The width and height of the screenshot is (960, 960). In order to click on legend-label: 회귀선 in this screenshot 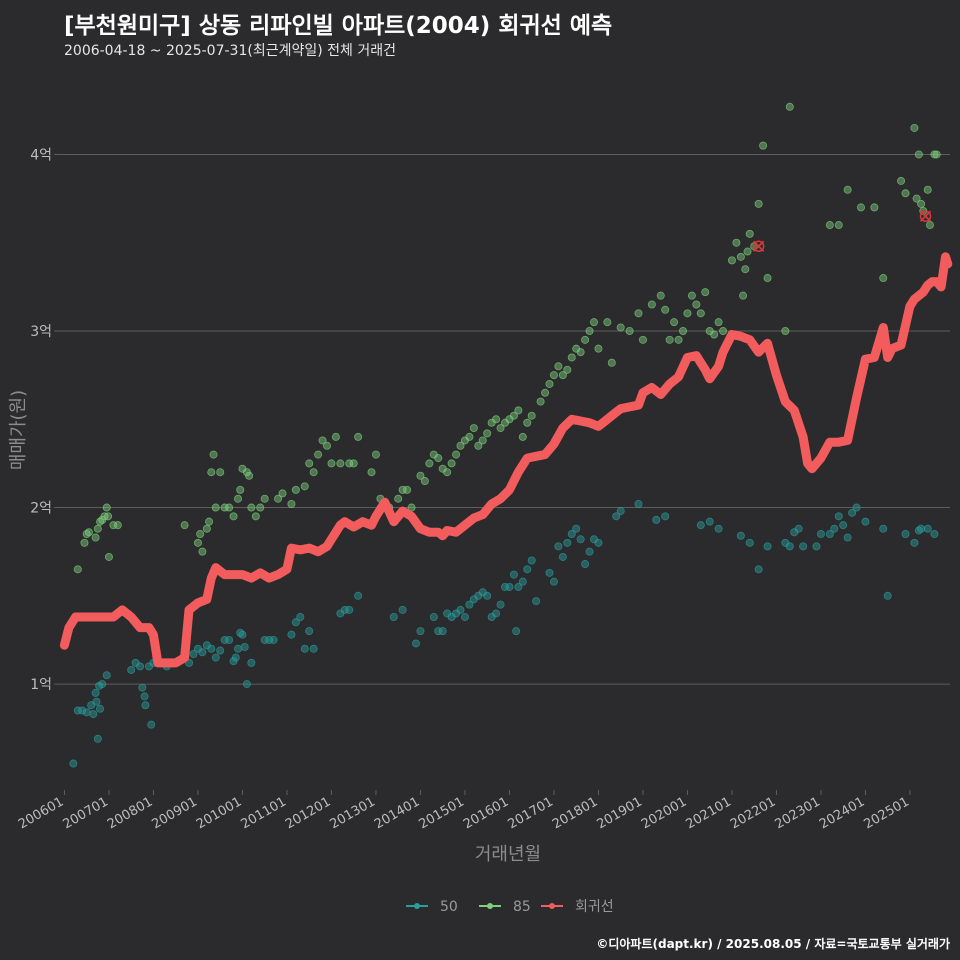, I will do `click(594, 907)`.